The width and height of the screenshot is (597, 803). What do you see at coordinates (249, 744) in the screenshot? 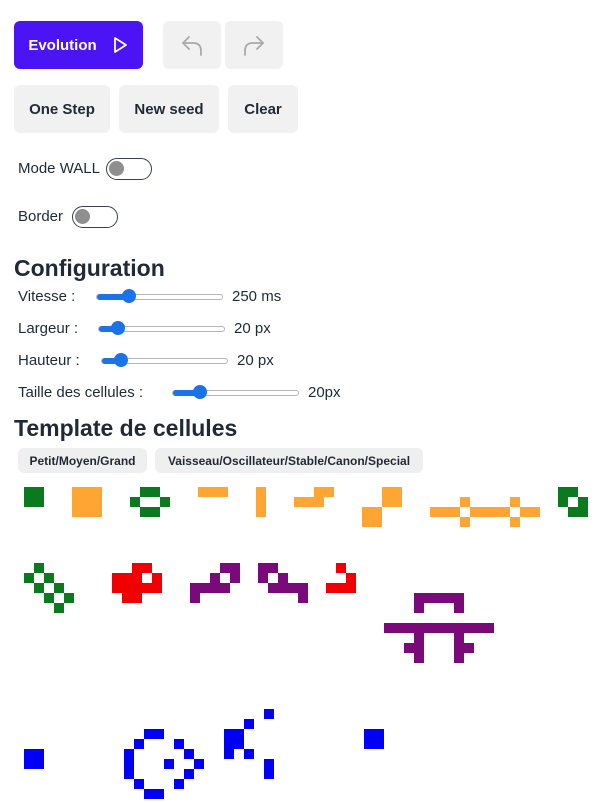
I see `template-blue-c` at bounding box center [249, 744].